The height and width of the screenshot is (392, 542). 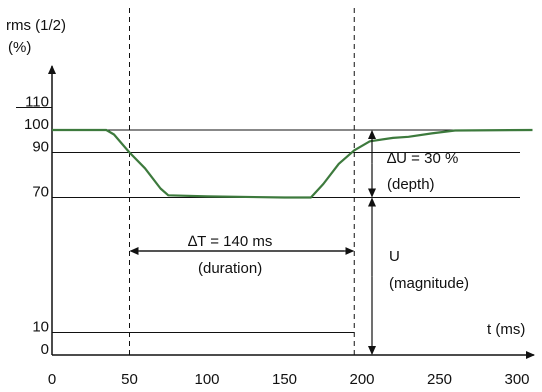 What do you see at coordinates (394, 256) in the screenshot?
I see `u-label: U` at bounding box center [394, 256].